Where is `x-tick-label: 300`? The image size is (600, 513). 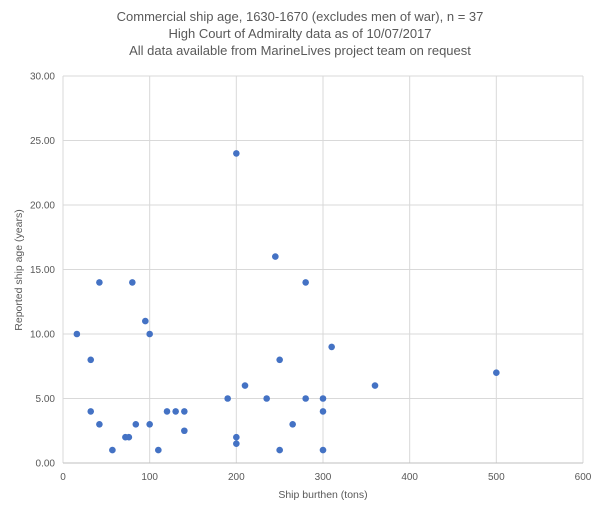 x-tick-label: 300 is located at coordinates (323, 477).